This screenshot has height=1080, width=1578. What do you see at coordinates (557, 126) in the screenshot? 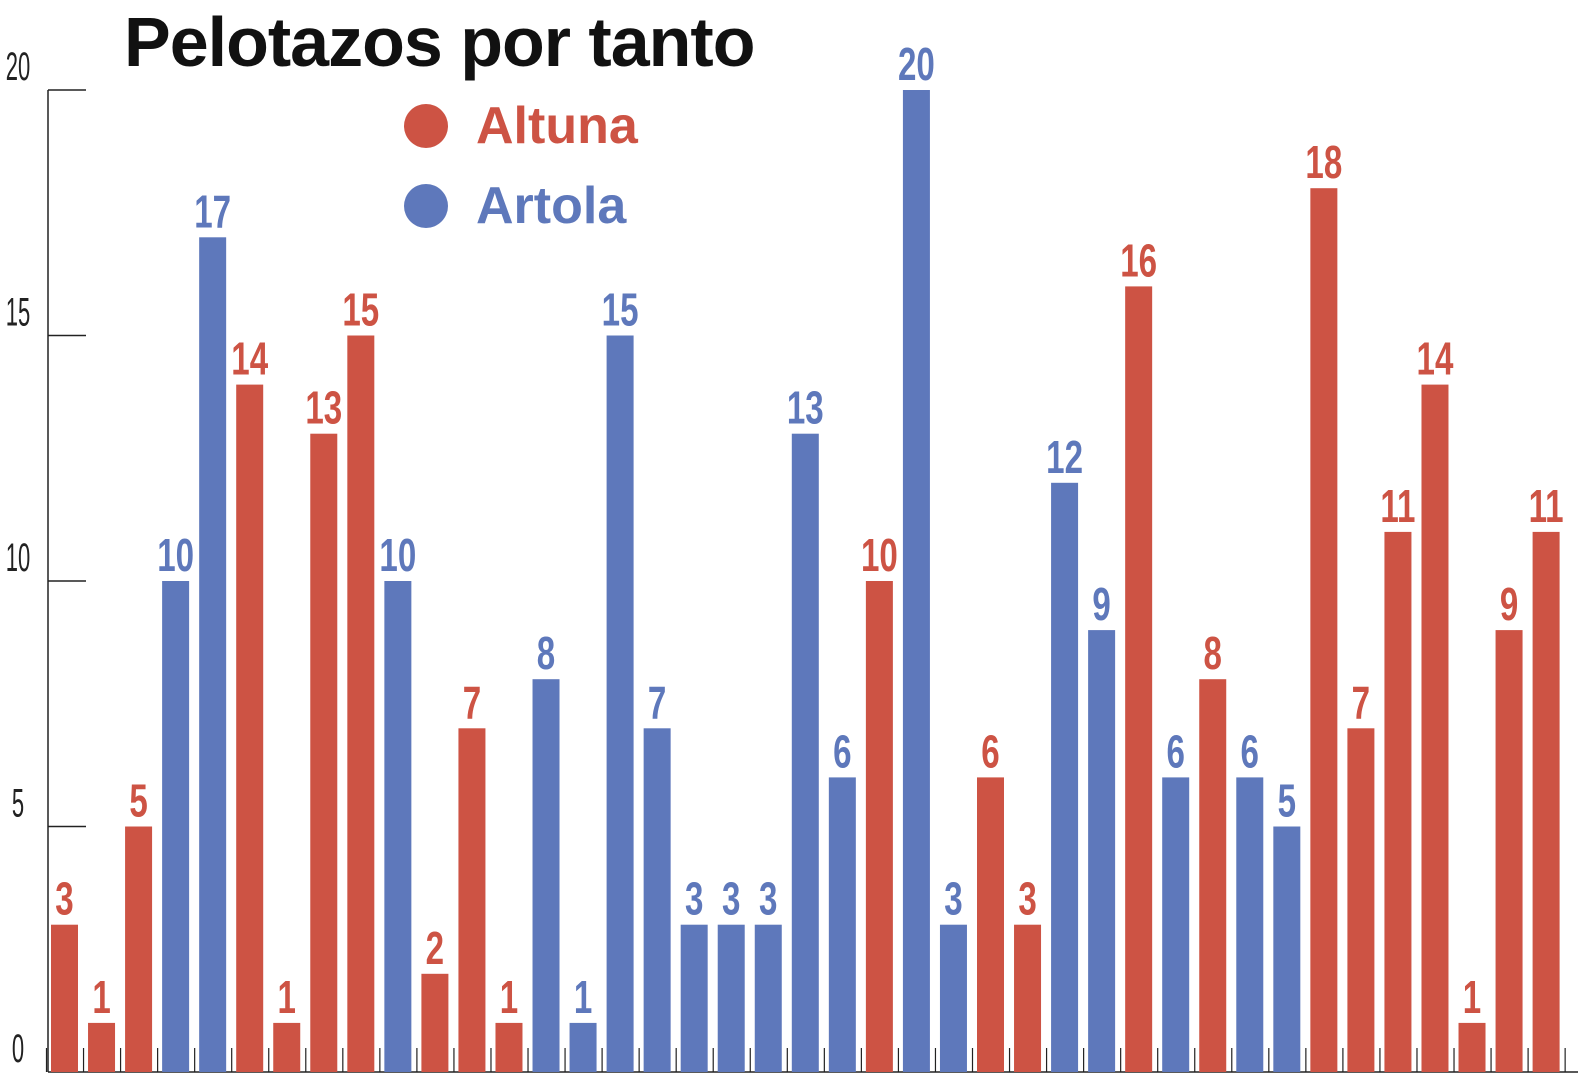
I see `legend-label-altuna: Altuna` at bounding box center [557, 126].